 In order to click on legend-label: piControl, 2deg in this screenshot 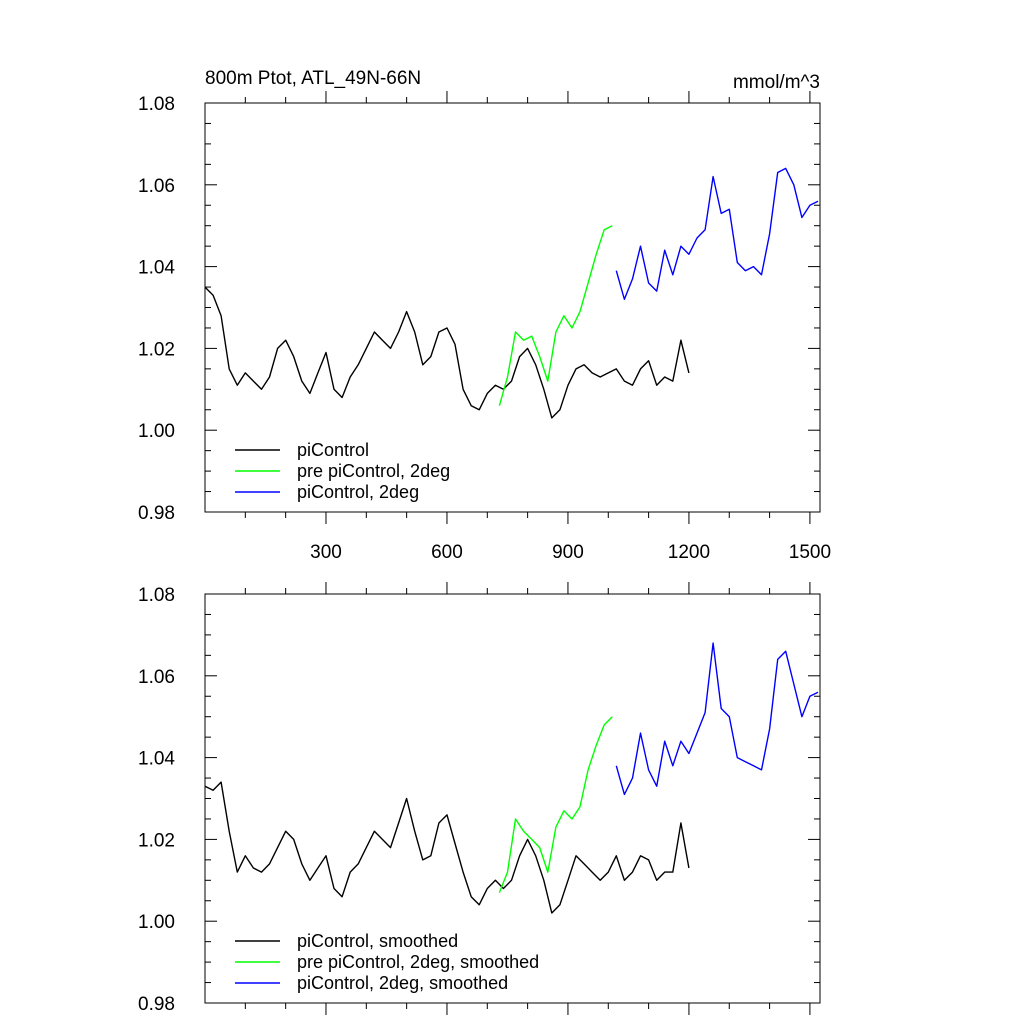, I will do `click(358, 492)`.